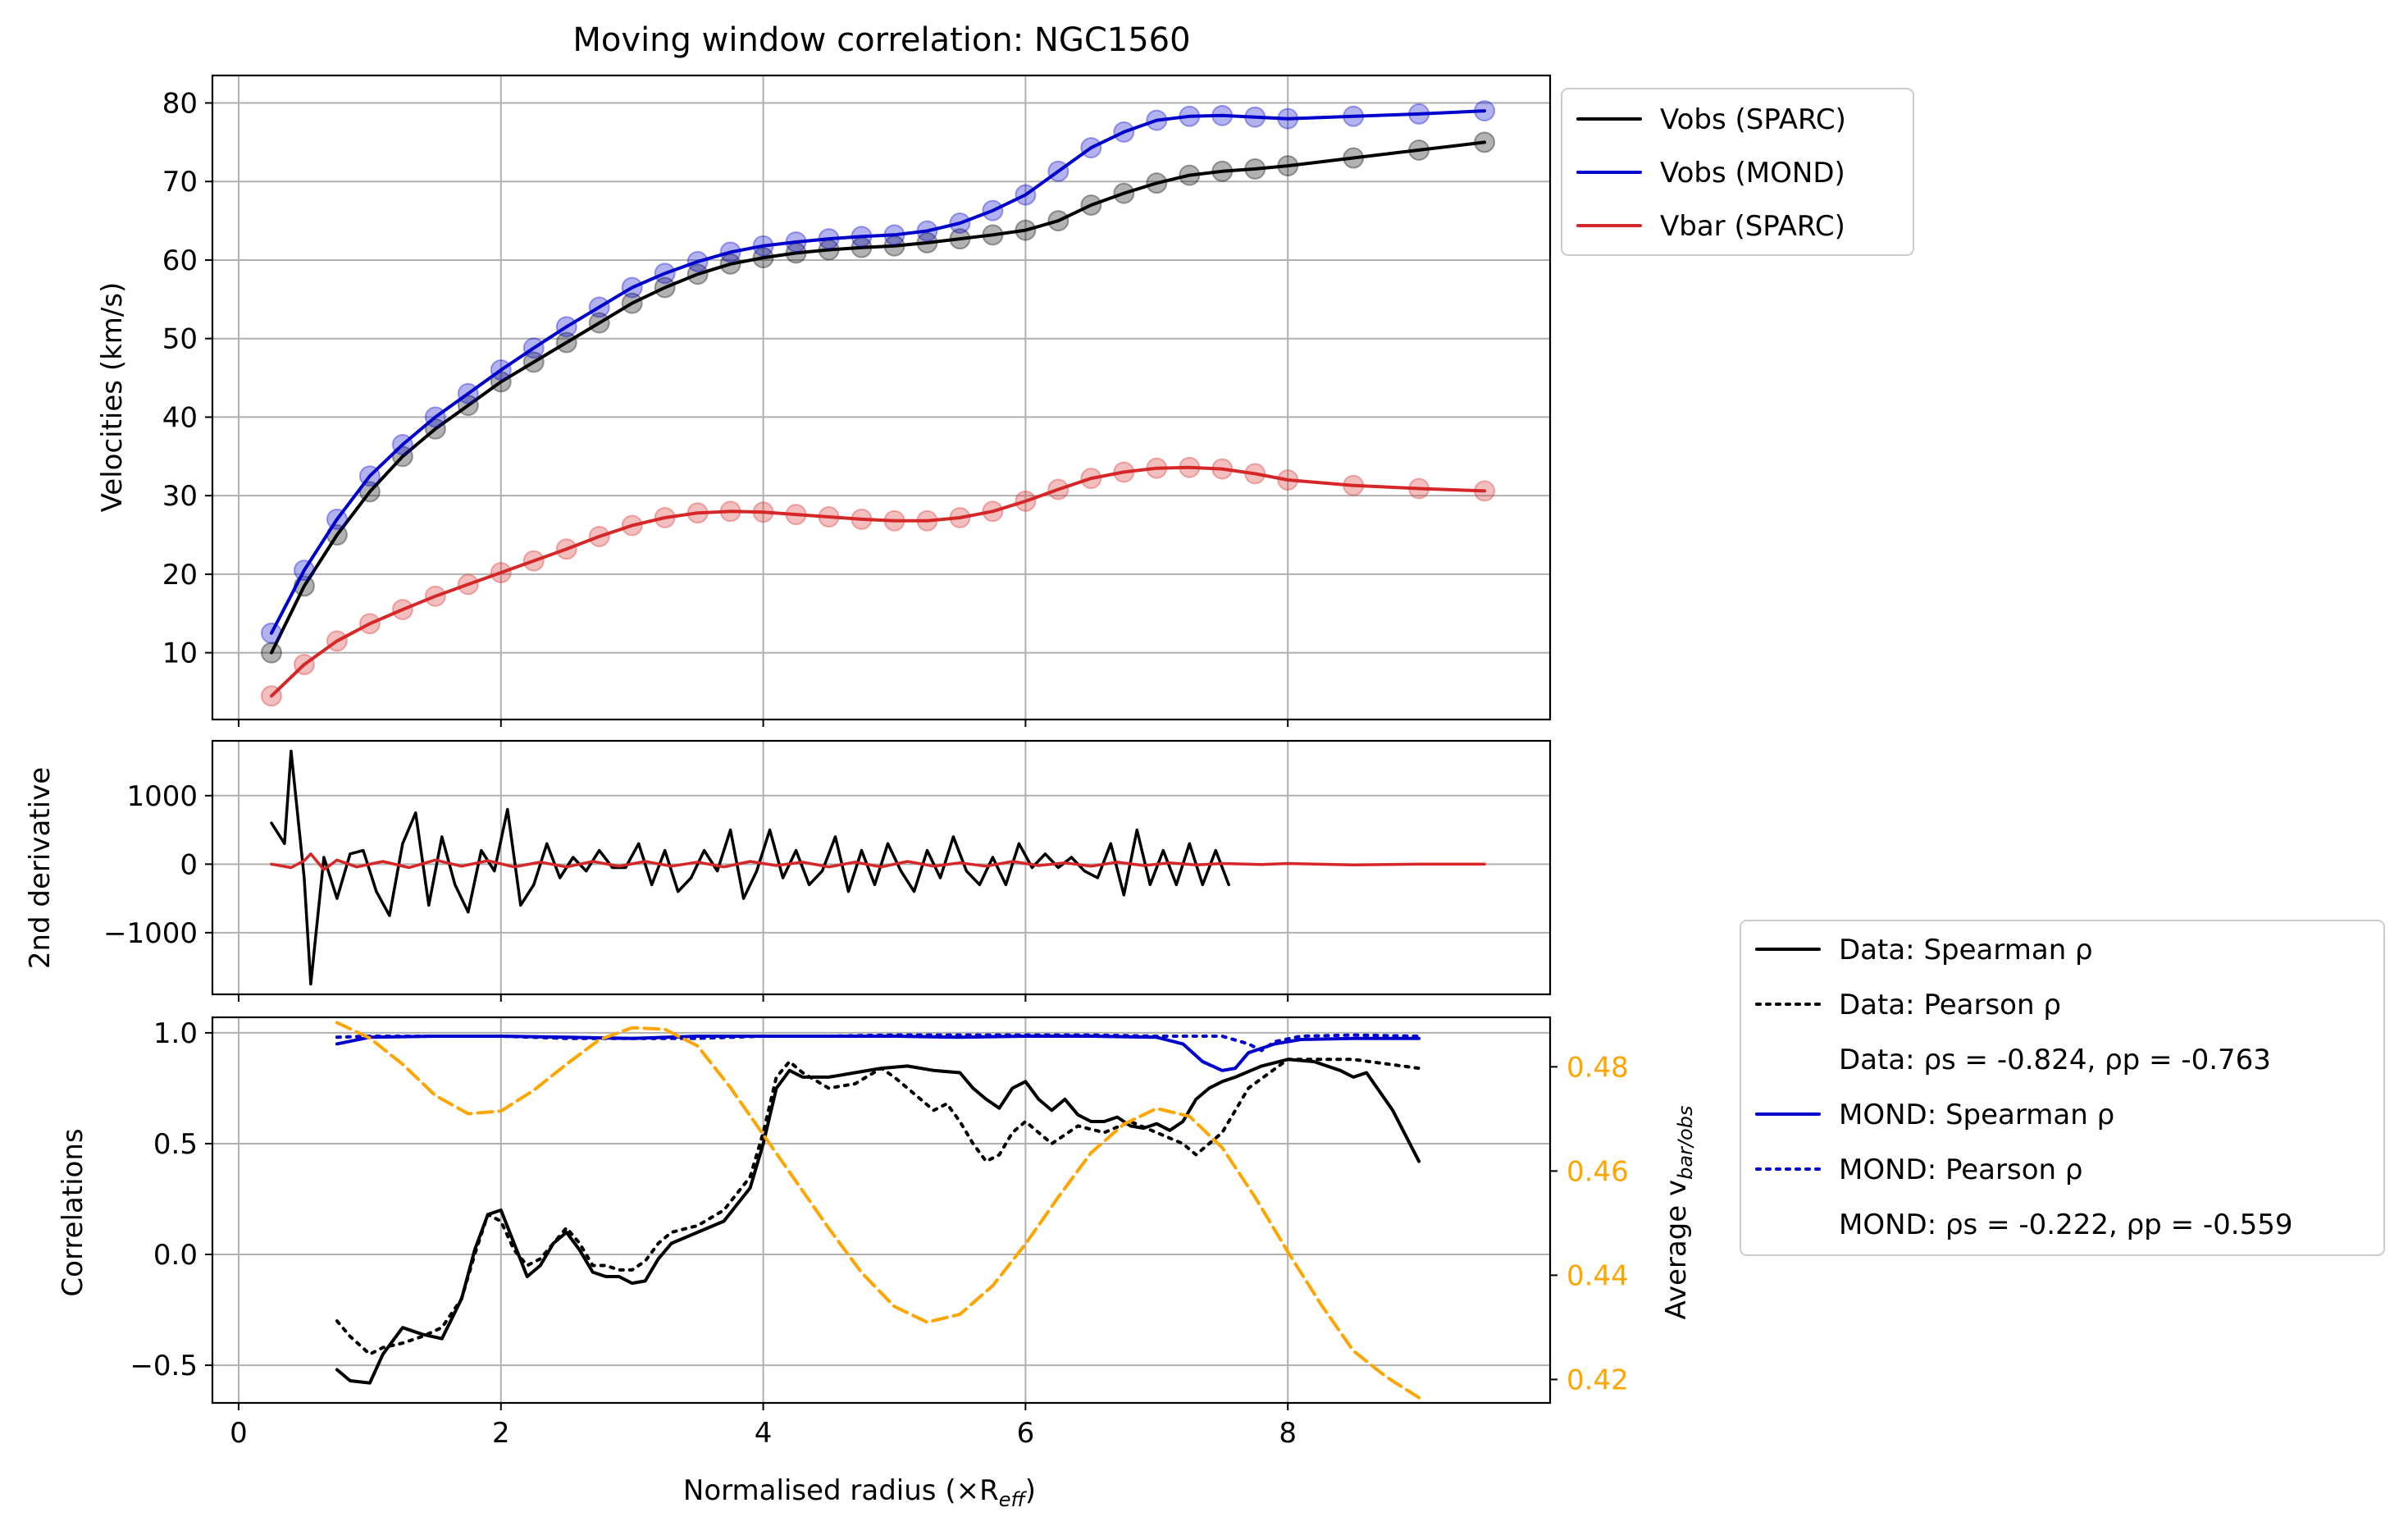 Image resolution: width=2408 pixels, height=1535 pixels. Describe the element at coordinates (841, 1490) in the screenshot. I see `x-axis-label-main: Normalised radius (×R` at that location.